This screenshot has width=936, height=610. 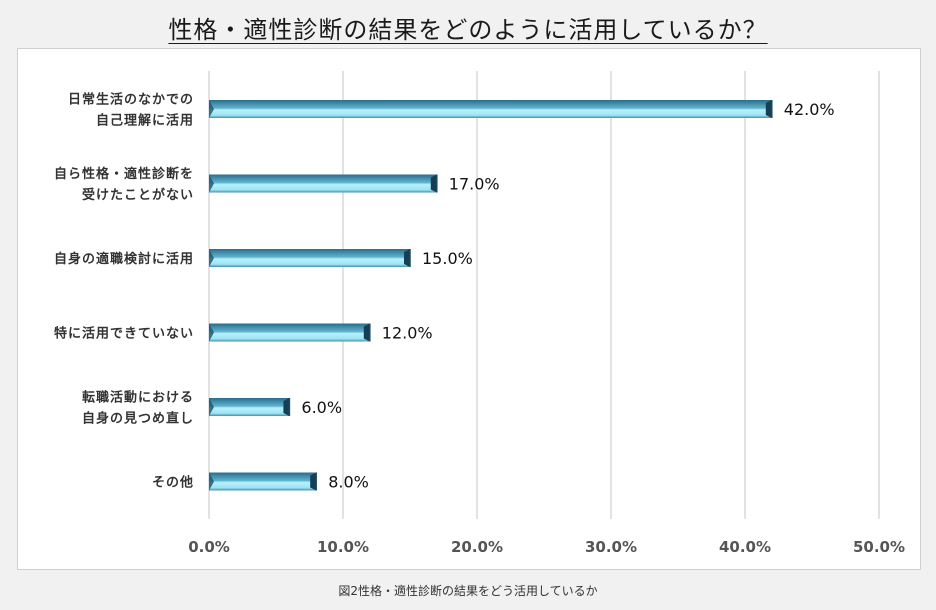 What do you see at coordinates (745, 547) in the screenshot?
I see `x-tick-label: 40.0%` at bounding box center [745, 547].